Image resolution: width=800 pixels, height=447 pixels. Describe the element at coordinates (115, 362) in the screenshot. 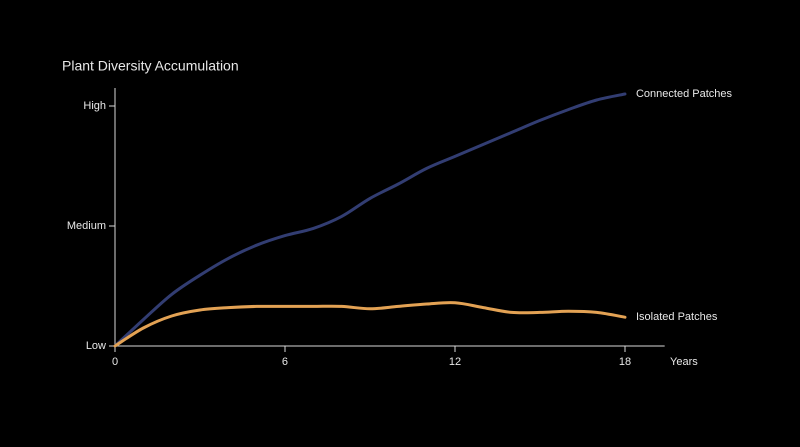

I see `x-tick-label: 0` at that location.